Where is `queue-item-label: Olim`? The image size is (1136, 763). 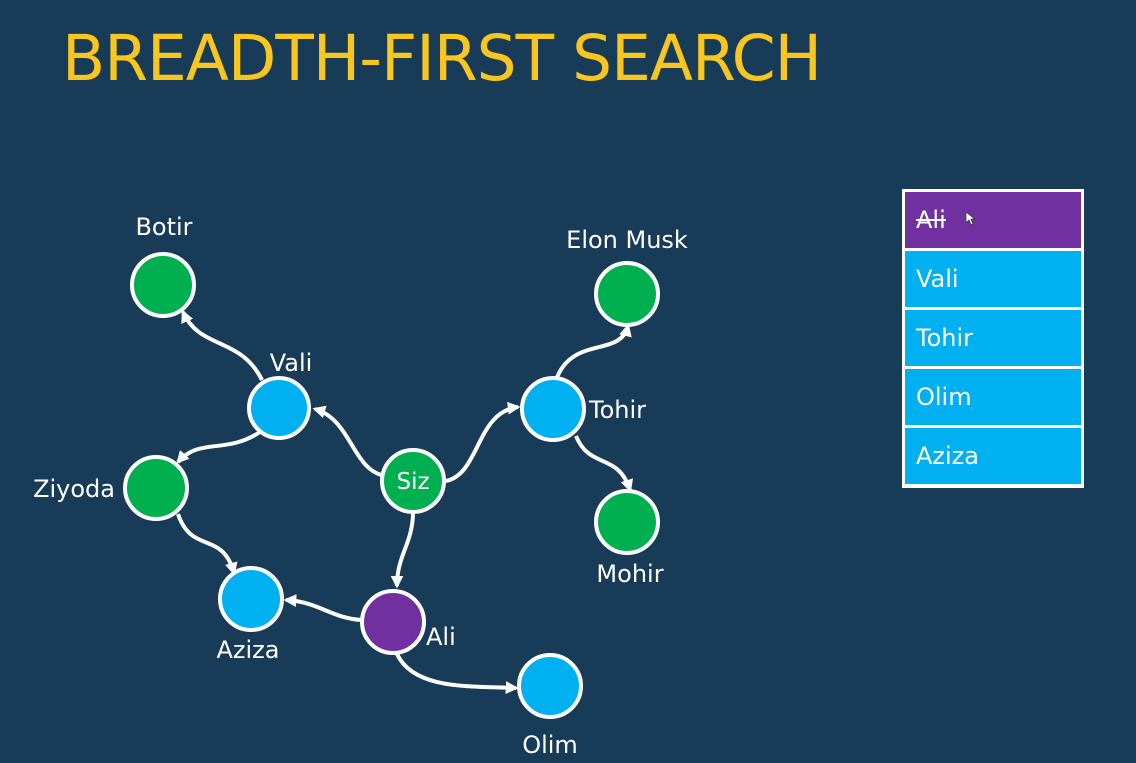
queue-item-label: Olim is located at coordinates (944, 397).